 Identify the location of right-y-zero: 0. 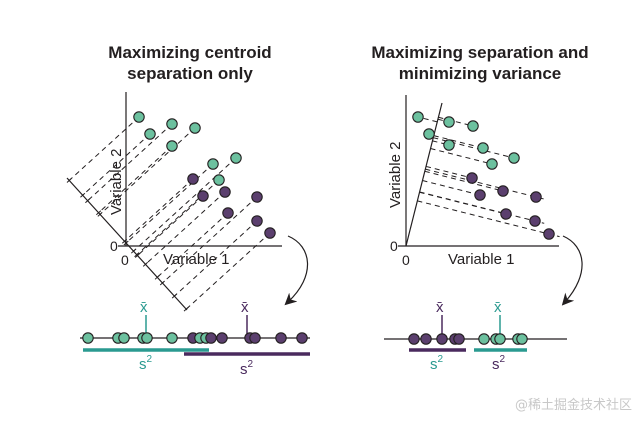
(394, 246).